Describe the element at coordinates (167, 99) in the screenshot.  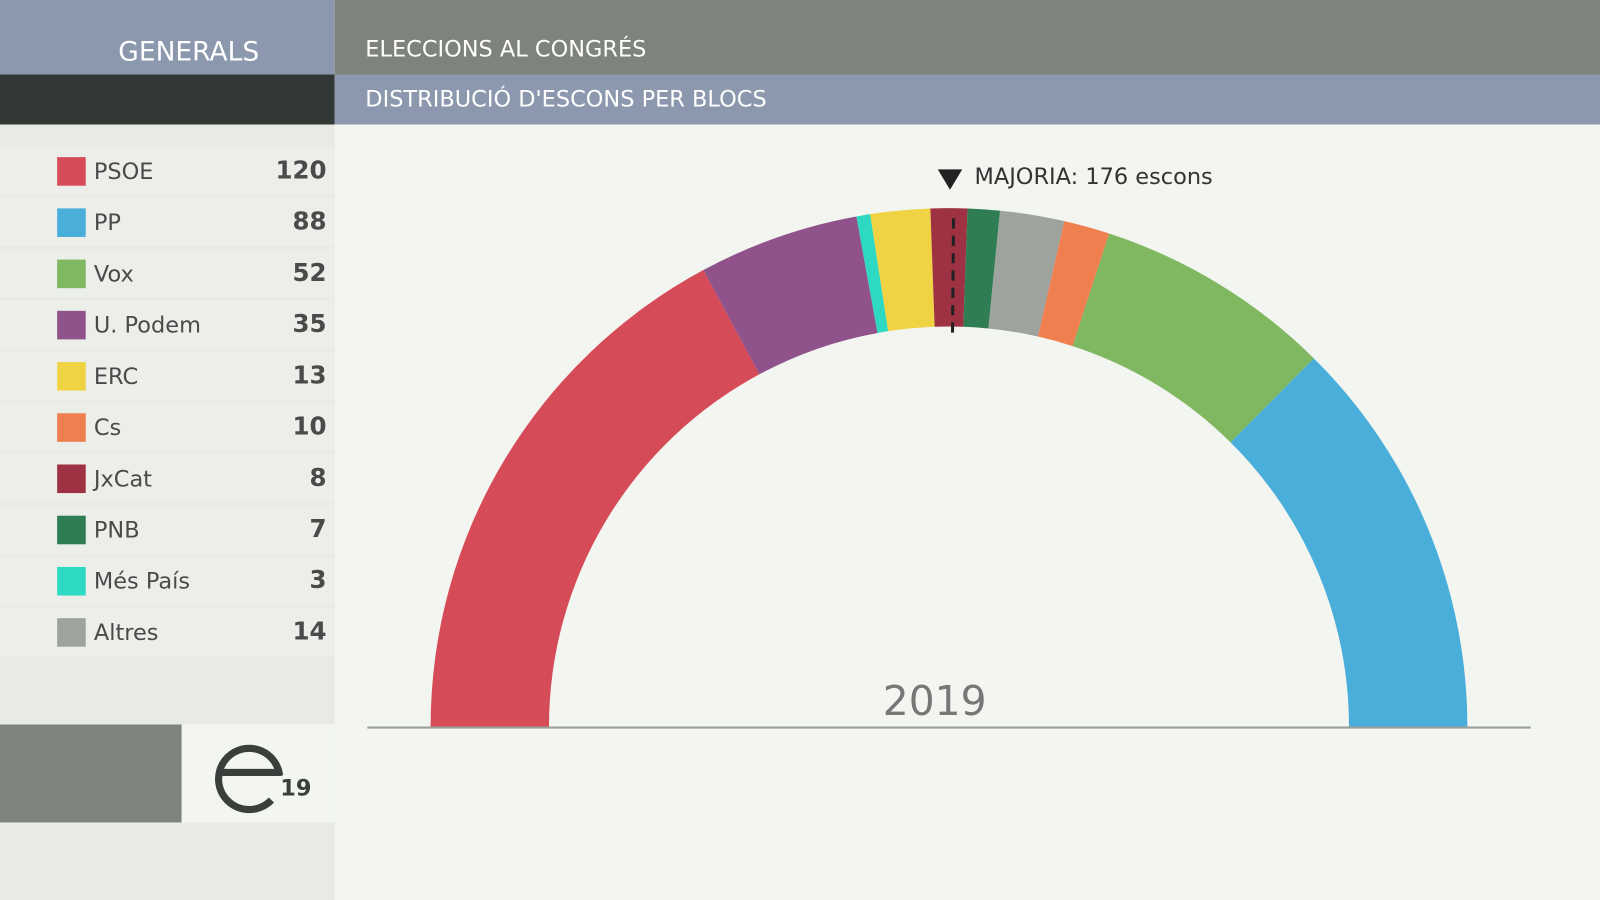
I see `dark-bar` at that location.